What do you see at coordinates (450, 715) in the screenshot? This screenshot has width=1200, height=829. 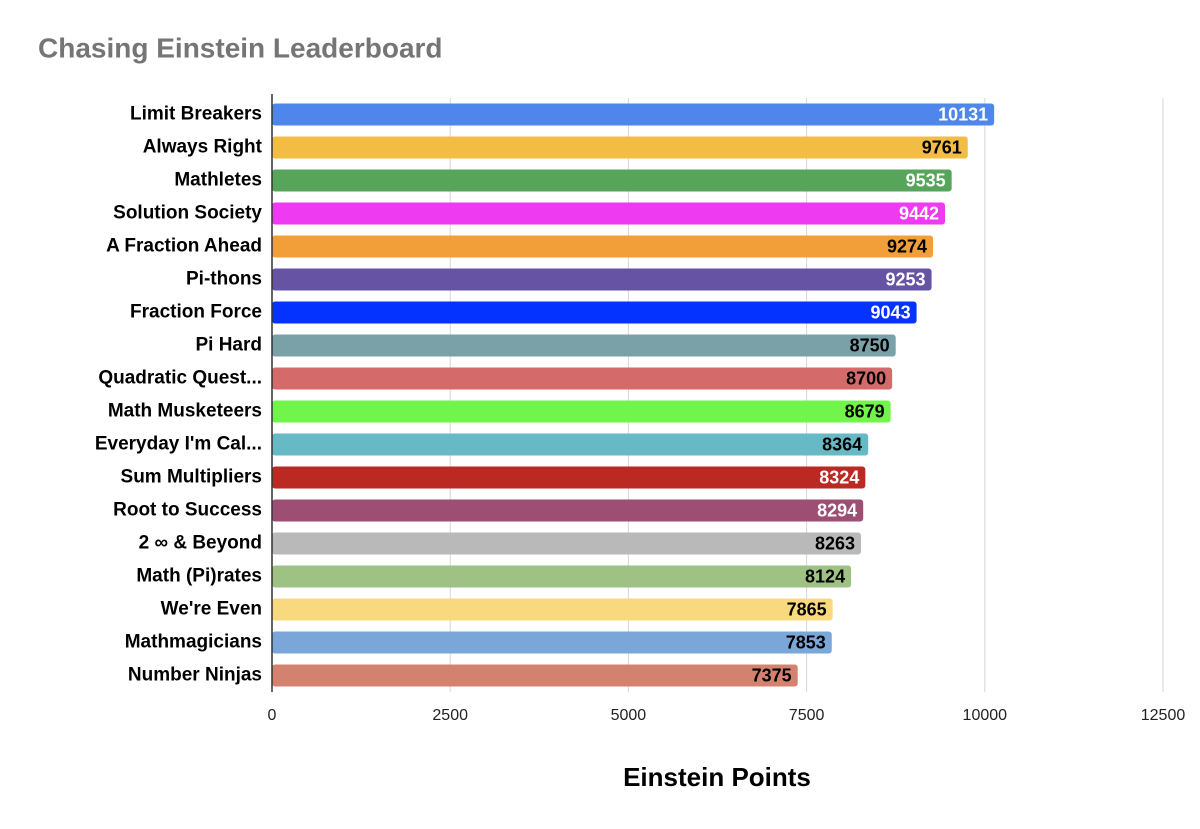 I see `x-tick-label: 2500` at bounding box center [450, 715].